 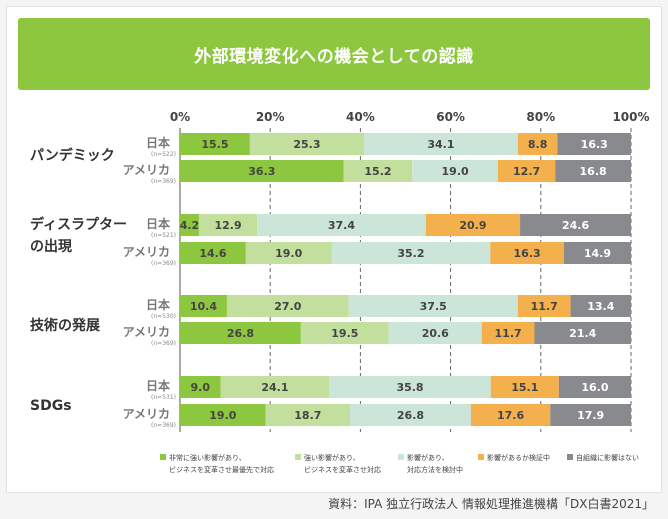 What do you see at coordinates (360, 117) in the screenshot?
I see `x-tick-label: 40%` at bounding box center [360, 117].